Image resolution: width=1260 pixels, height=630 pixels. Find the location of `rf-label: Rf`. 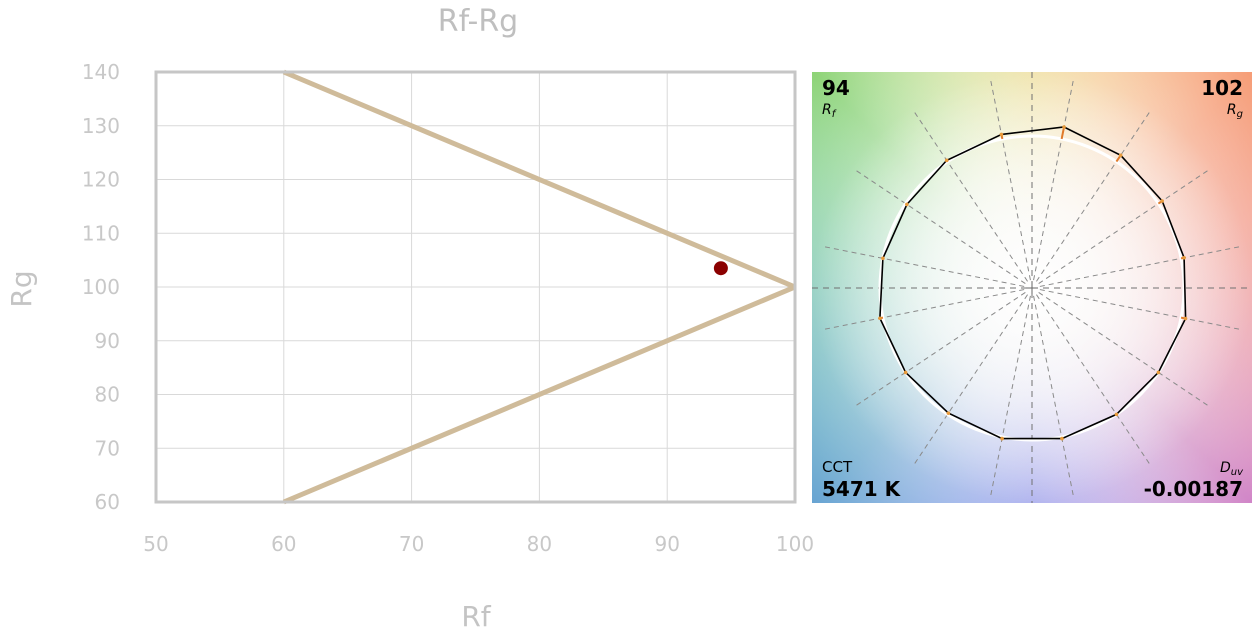

rf-label: Rf is located at coordinates (829, 111).